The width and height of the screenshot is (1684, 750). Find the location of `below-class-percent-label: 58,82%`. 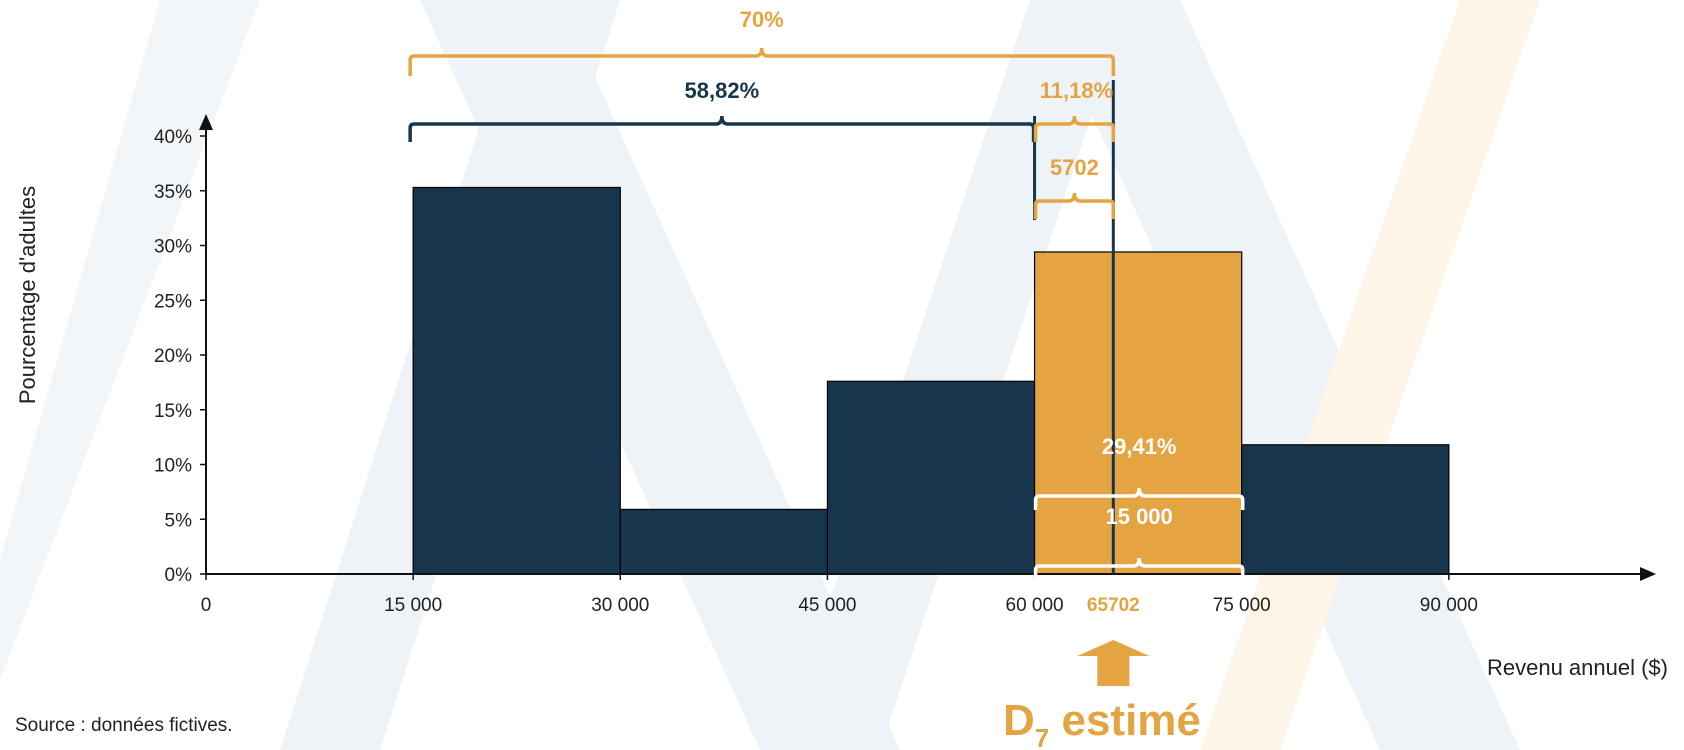

below-class-percent-label: 58,82% is located at coordinates (722, 90).